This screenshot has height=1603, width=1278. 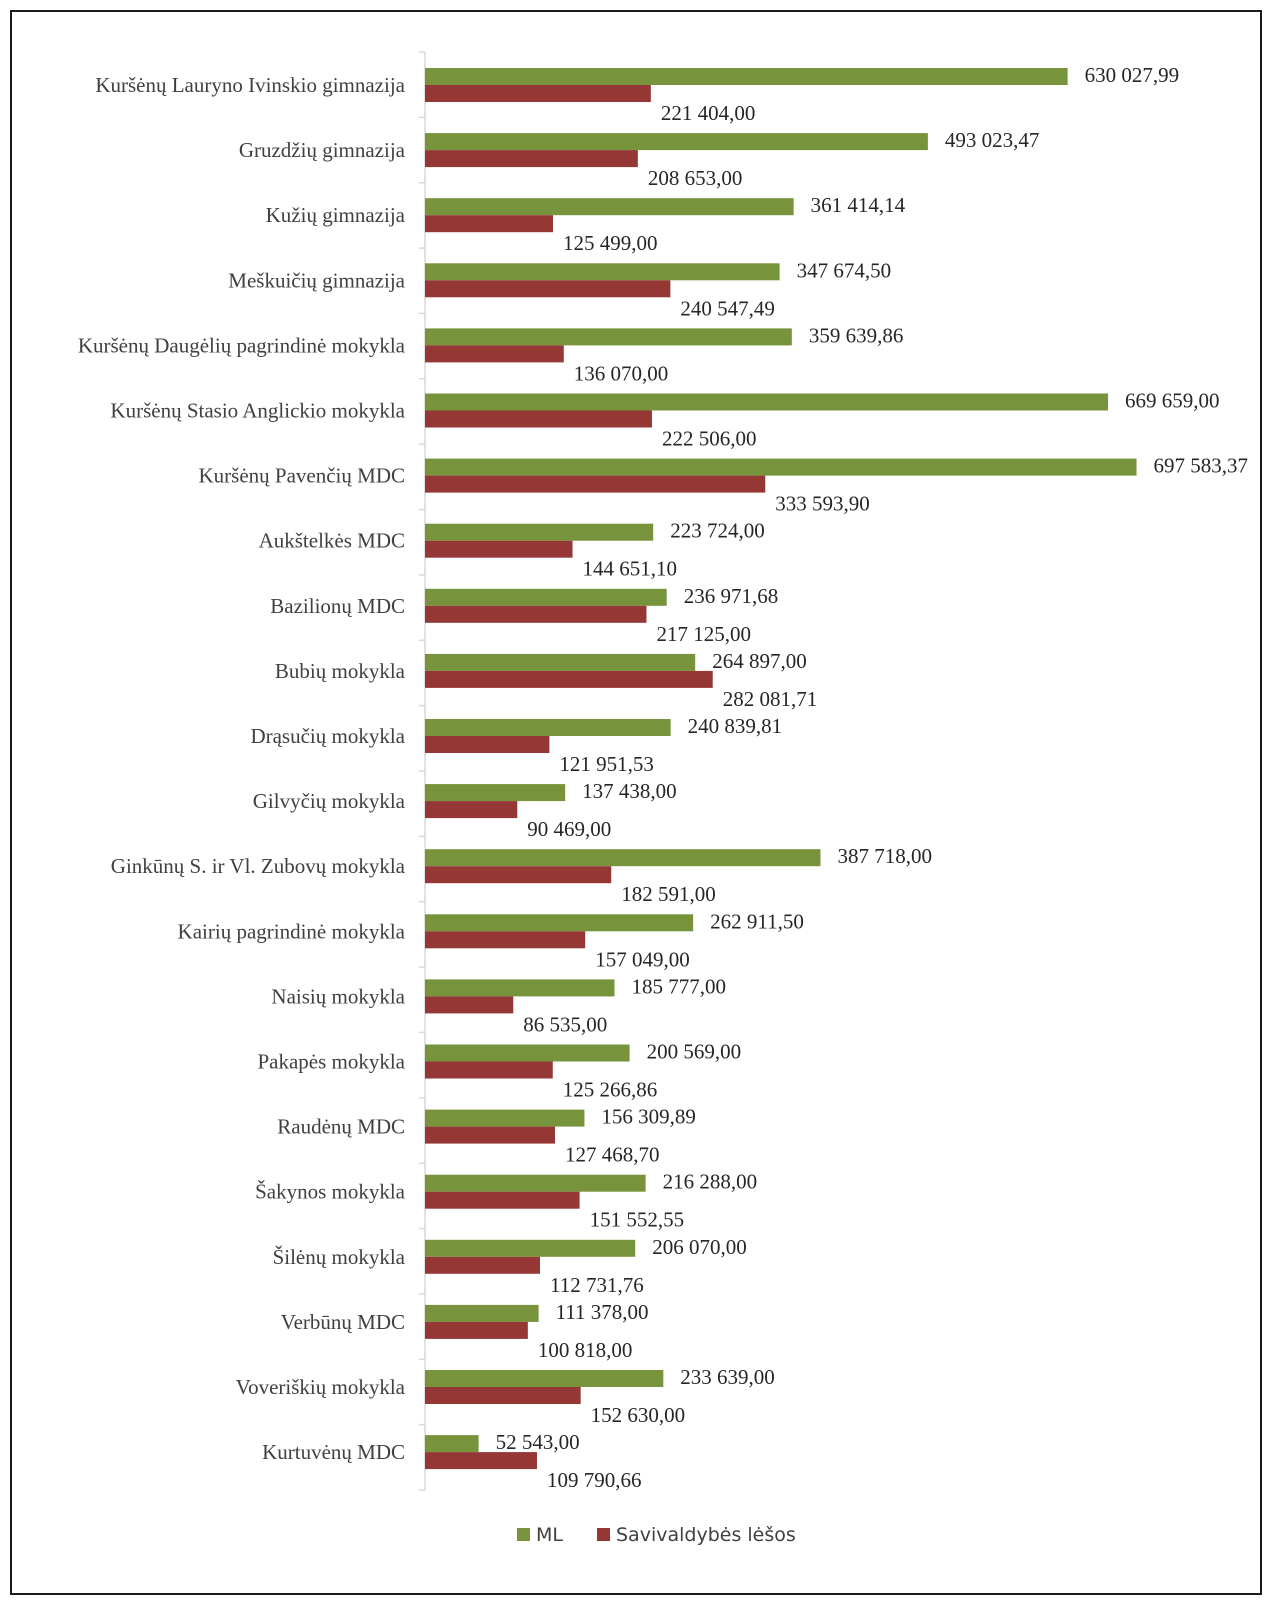 I want to click on data-label-ml: 216 288,00, so click(x=710, y=1182).